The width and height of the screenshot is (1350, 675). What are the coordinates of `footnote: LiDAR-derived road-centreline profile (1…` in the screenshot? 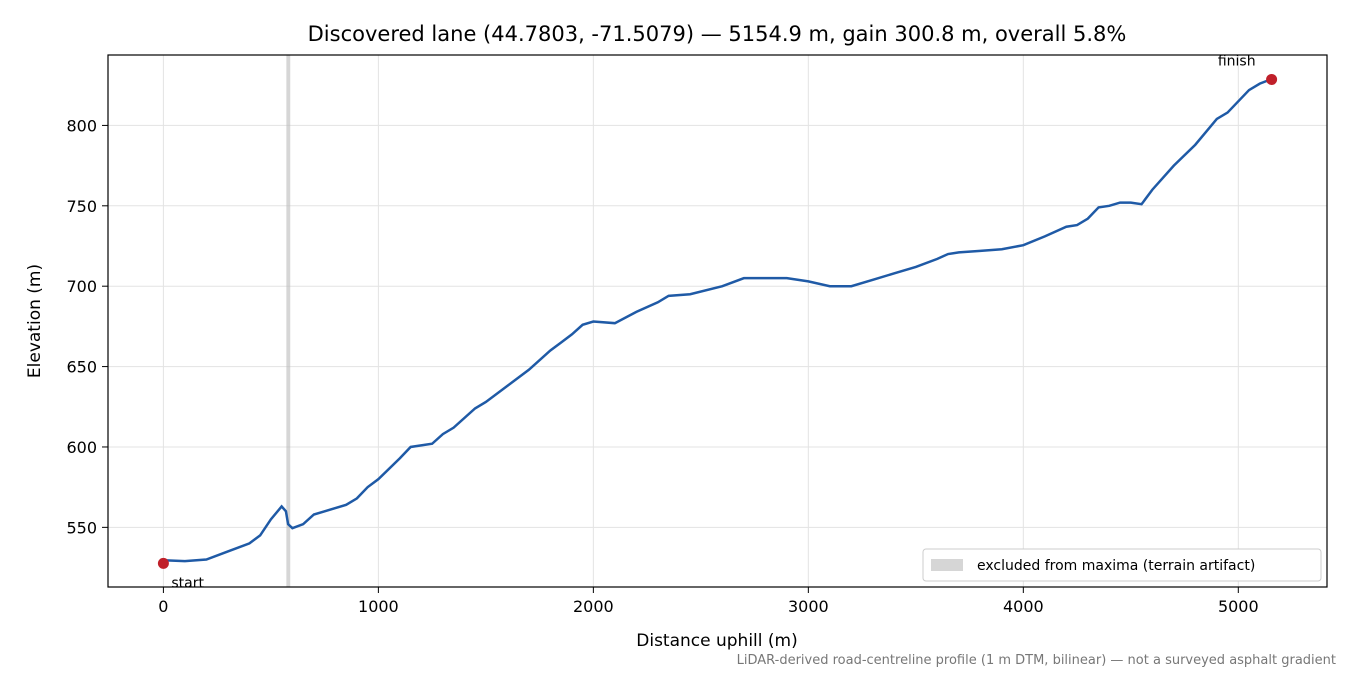 It's located at (1036, 660).